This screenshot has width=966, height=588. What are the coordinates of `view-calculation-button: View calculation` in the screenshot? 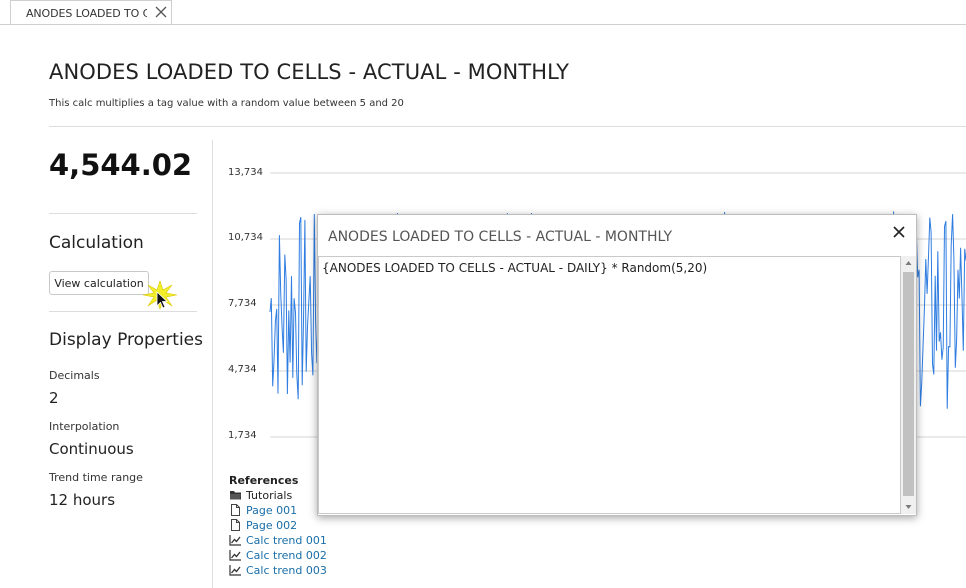 It's located at (99, 283).